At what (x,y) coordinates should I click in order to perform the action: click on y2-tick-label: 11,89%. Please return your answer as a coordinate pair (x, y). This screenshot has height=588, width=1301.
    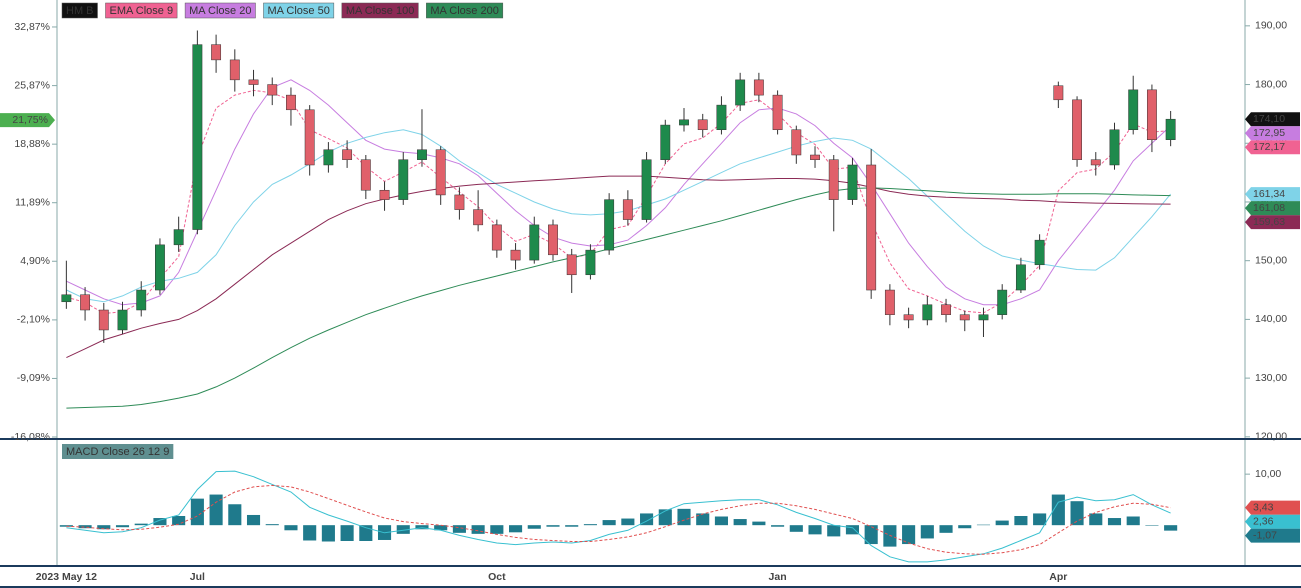
    Looking at the image, I should click on (32, 202).